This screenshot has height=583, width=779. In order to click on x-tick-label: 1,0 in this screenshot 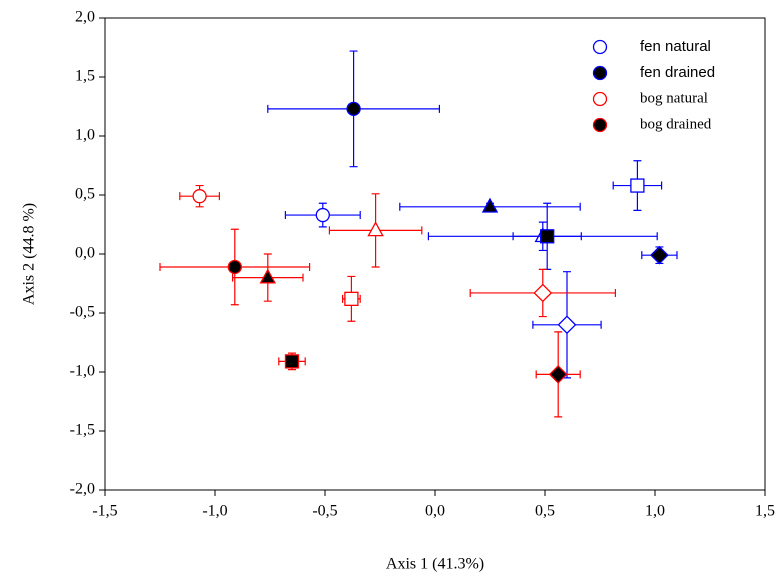, I will do `click(655, 511)`.